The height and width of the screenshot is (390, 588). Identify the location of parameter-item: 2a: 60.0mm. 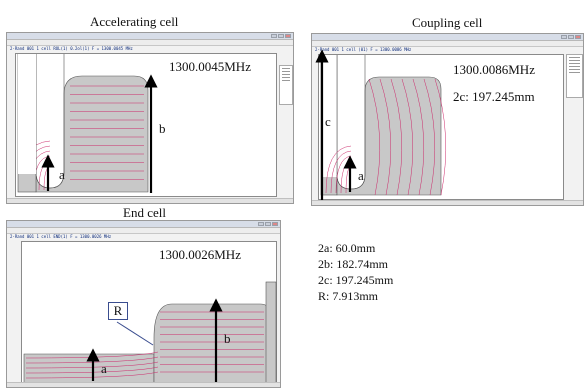
(347, 248).